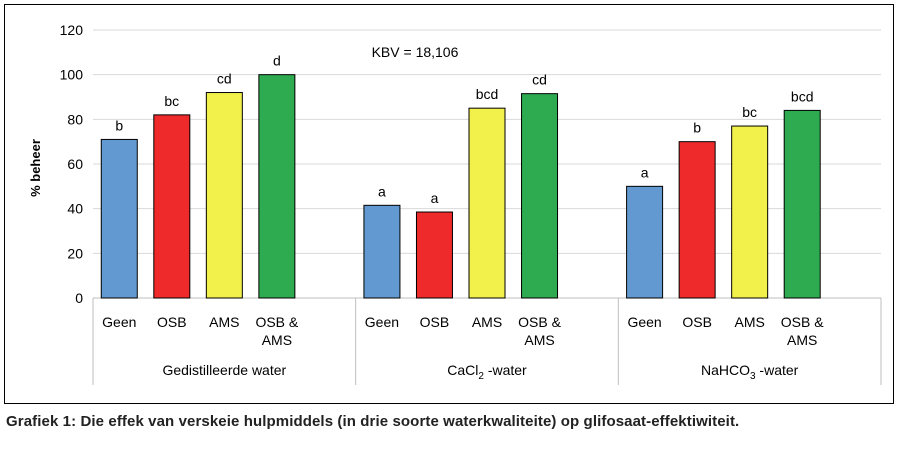 This screenshot has width=900, height=461. I want to click on y-tick-label: 80, so click(75, 119).